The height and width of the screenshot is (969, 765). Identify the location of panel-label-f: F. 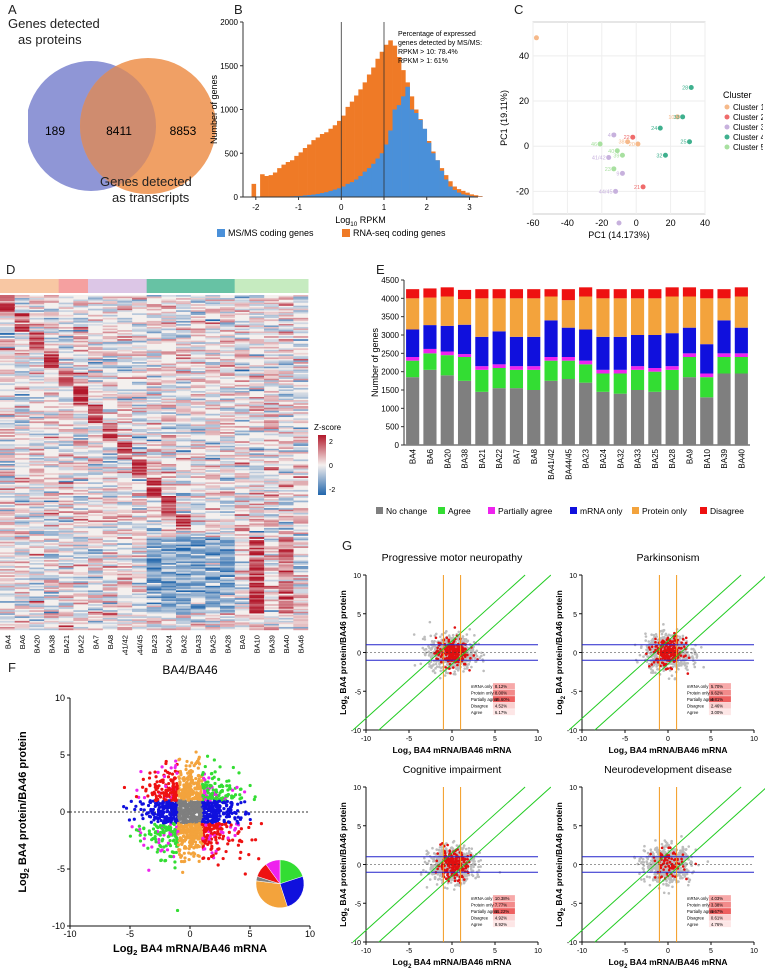
(12, 667).